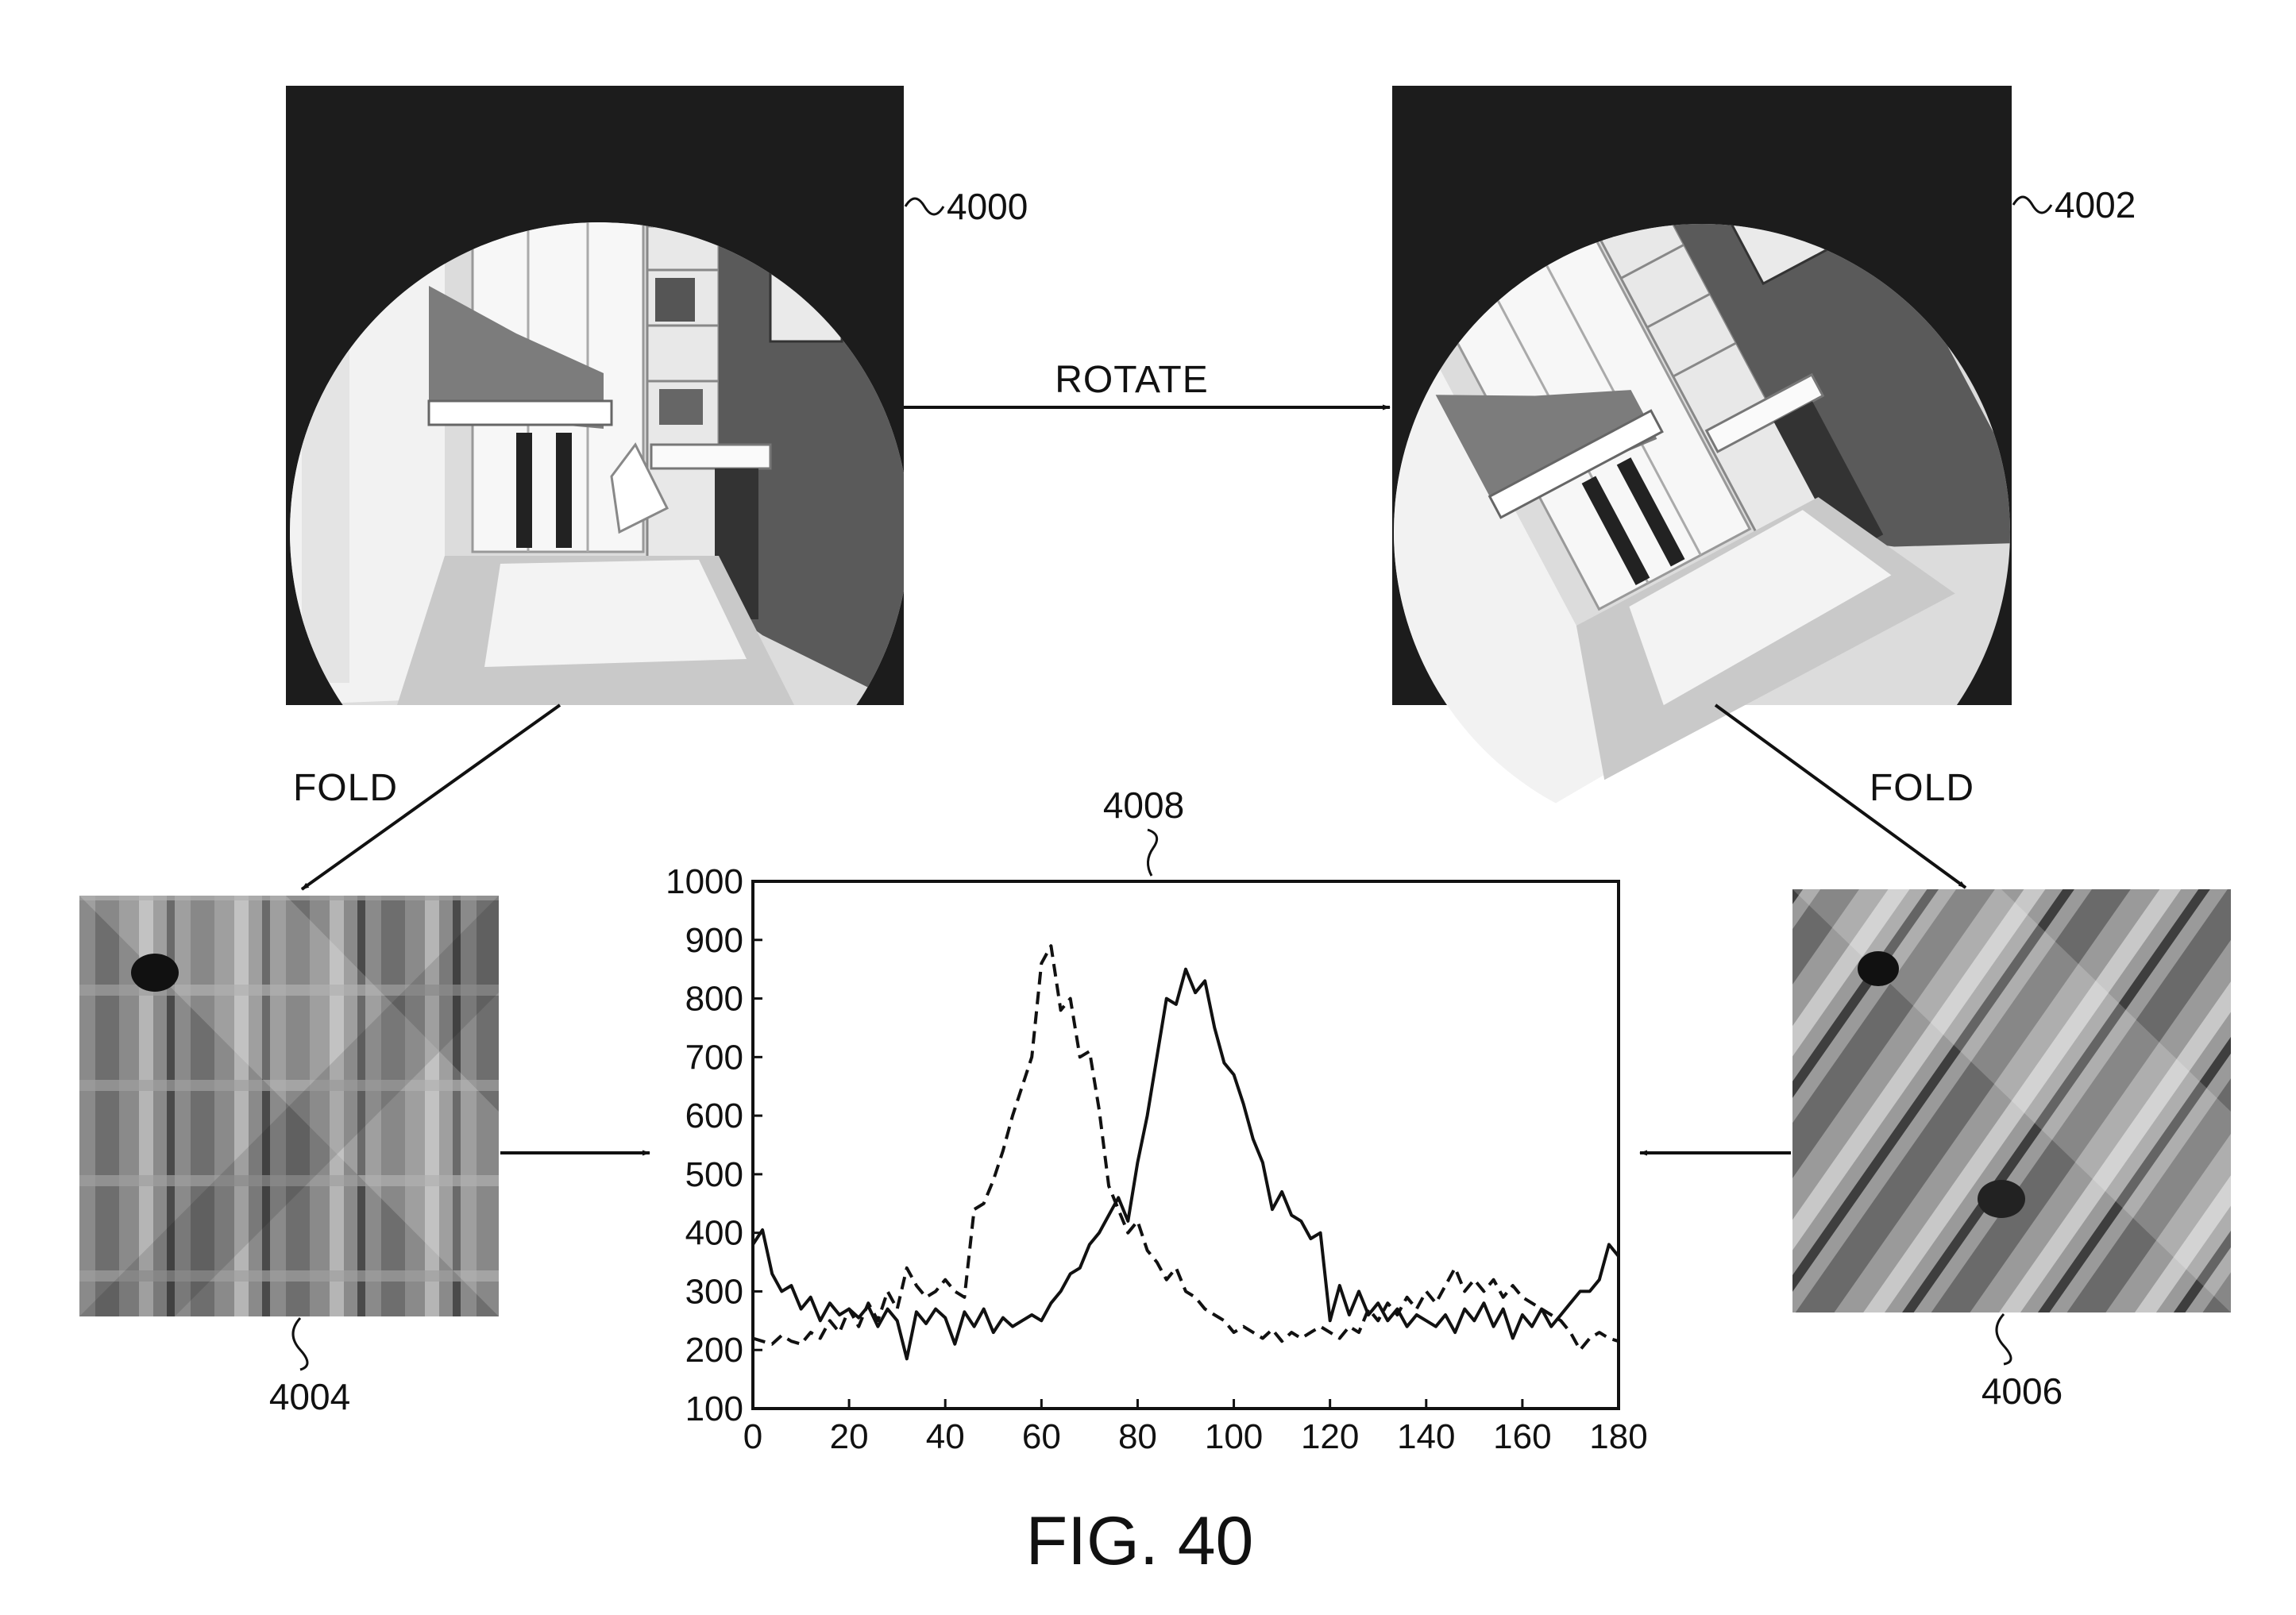  What do you see at coordinates (1234, 1436) in the screenshot?
I see `x-tick-label: 100` at bounding box center [1234, 1436].